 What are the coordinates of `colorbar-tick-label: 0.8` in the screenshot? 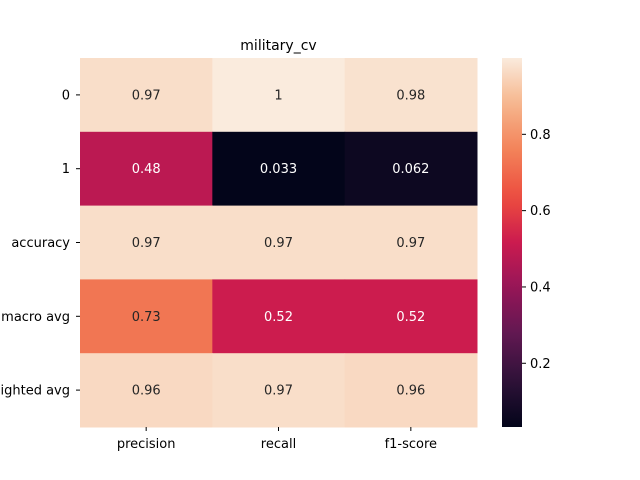 It's located at (540, 135).